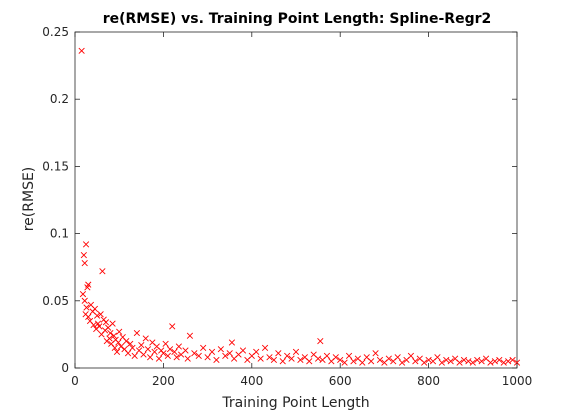 The height and width of the screenshot is (413, 570). I want to click on x-tick-label: 0, so click(75, 381).